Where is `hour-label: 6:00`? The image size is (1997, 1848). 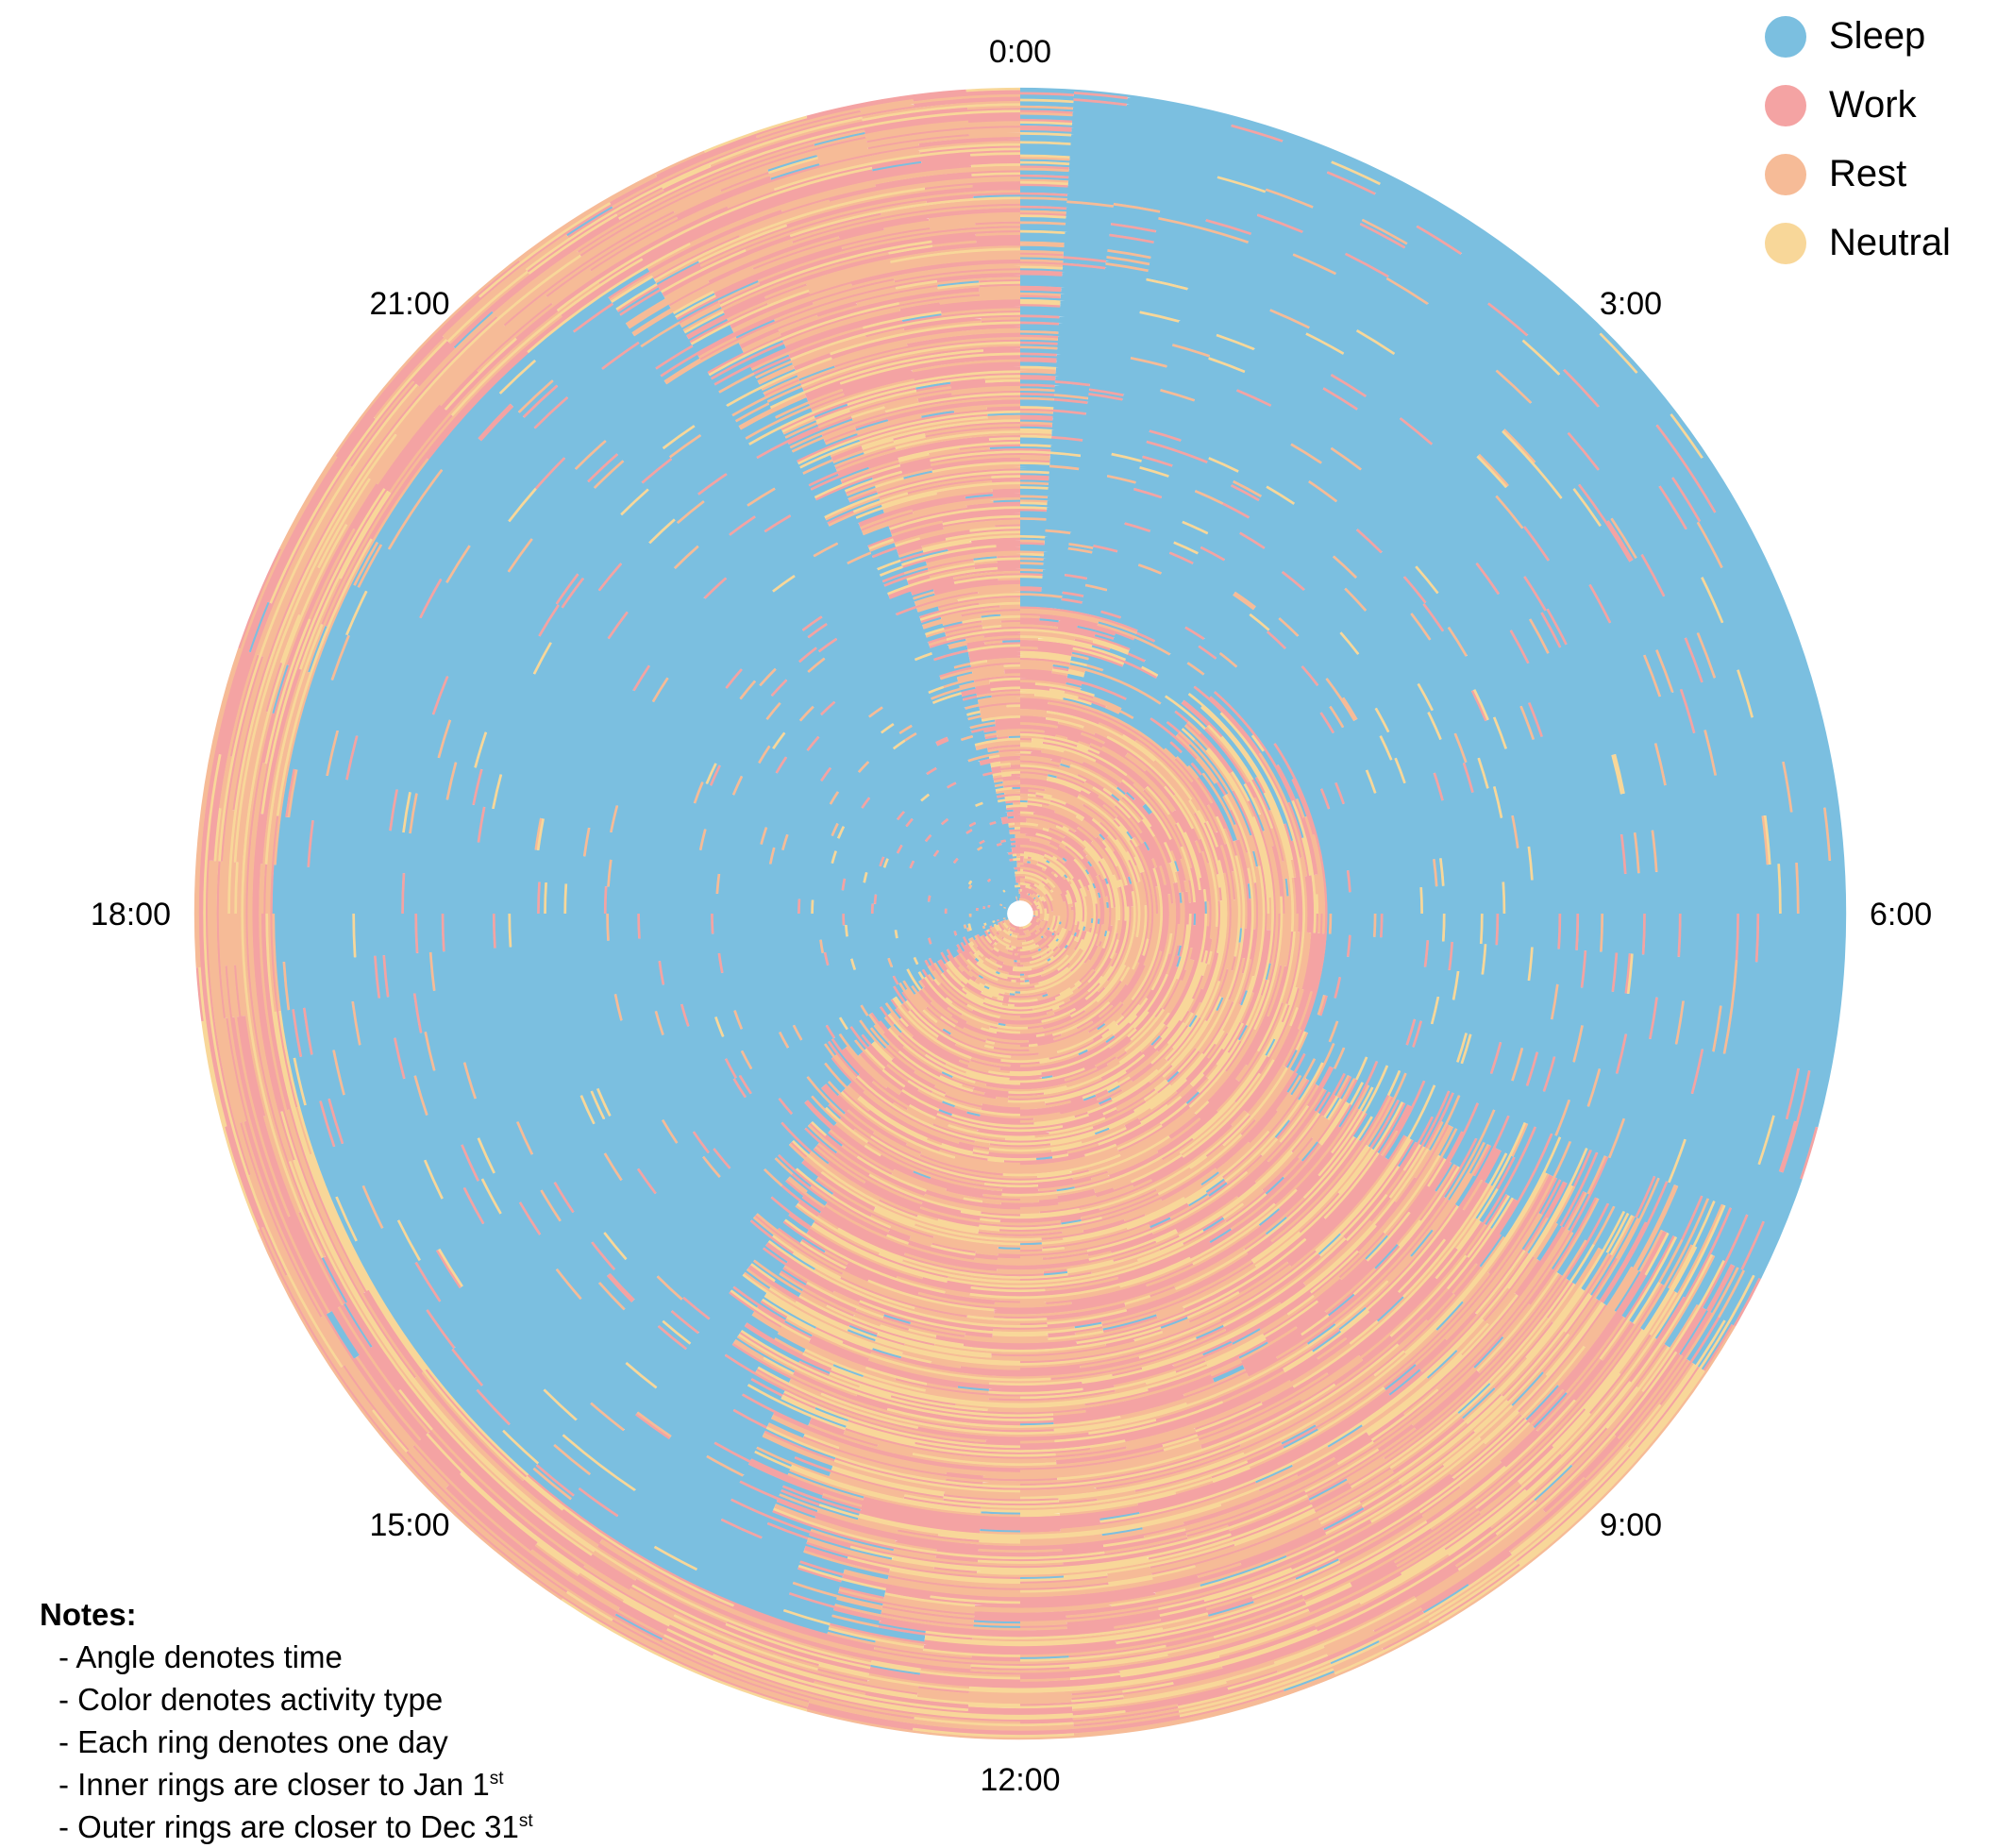
hour-label: 6:00 is located at coordinates (1901, 914).